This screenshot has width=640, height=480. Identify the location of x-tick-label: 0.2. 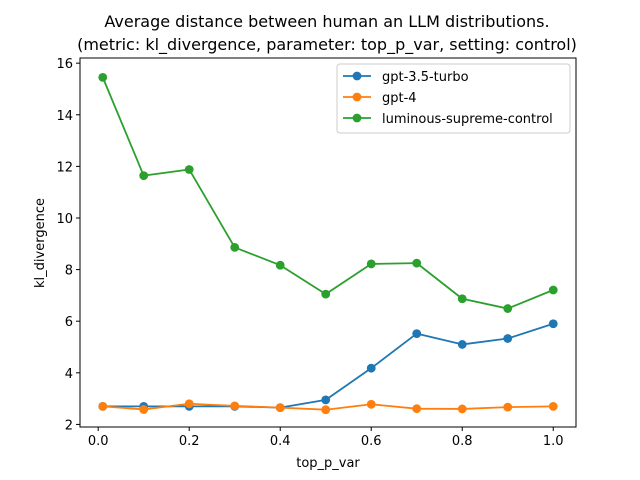
(189, 441).